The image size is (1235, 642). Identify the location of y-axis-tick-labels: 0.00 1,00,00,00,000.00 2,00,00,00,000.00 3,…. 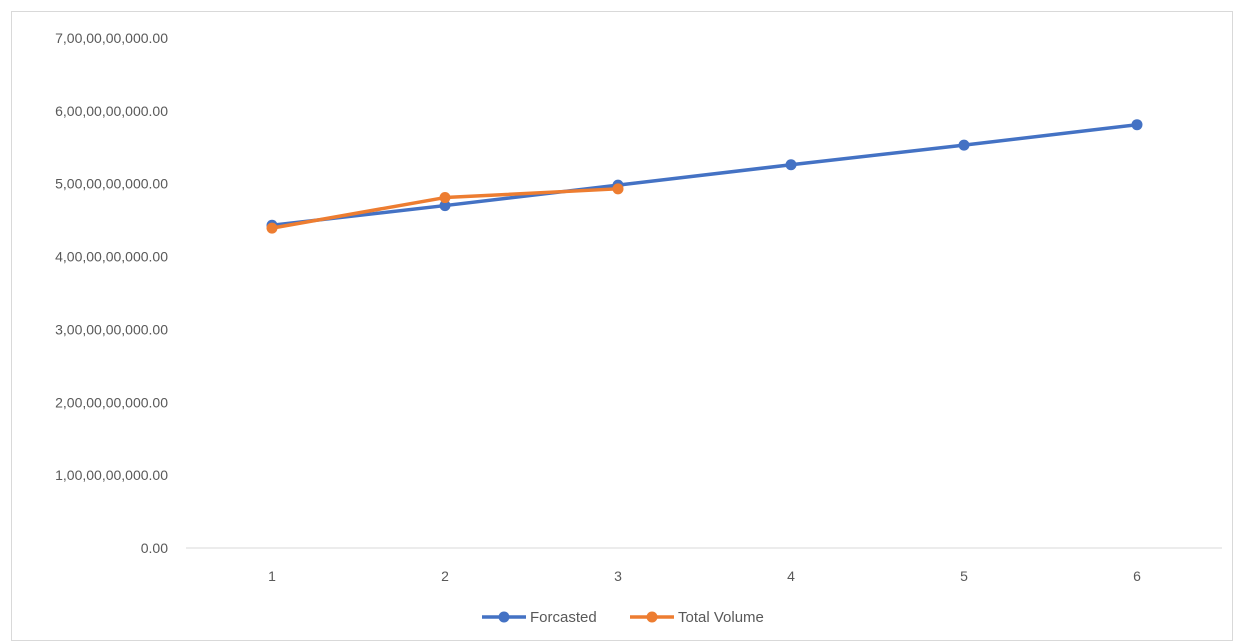
(111, 293).